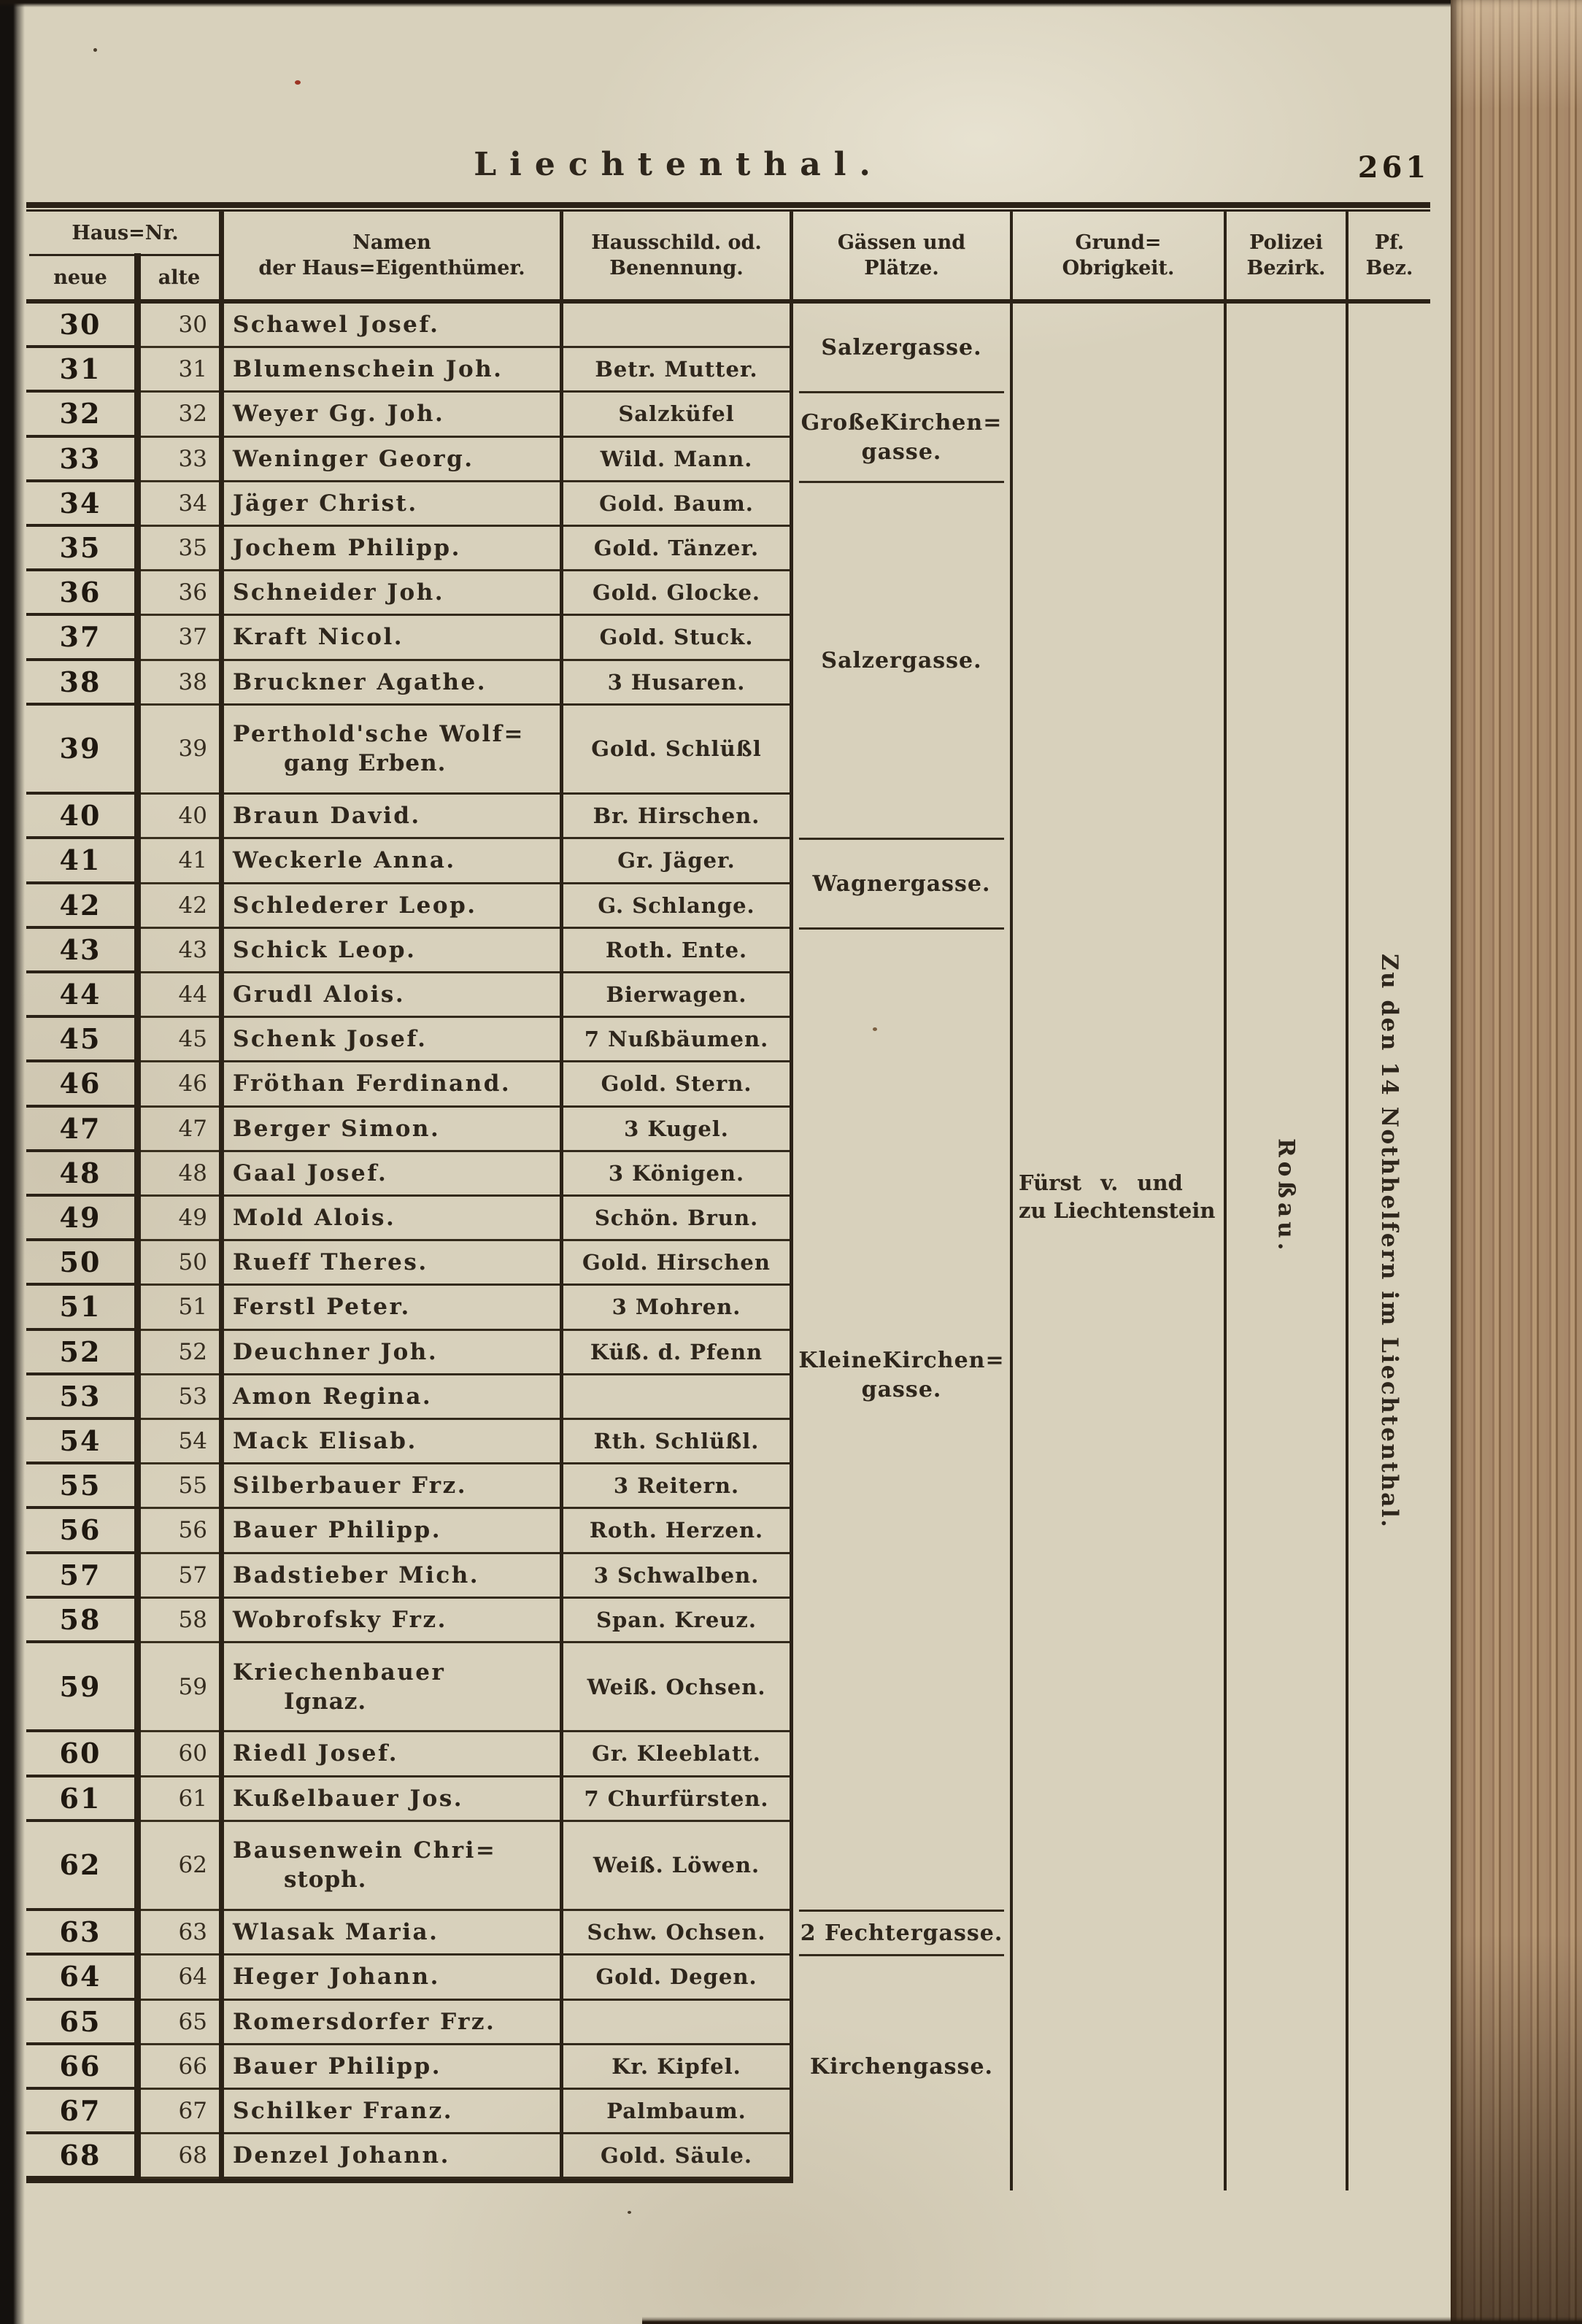  What do you see at coordinates (1118, 268) in the screenshot?
I see `header-grund-line2: Obrigkeit.` at bounding box center [1118, 268].